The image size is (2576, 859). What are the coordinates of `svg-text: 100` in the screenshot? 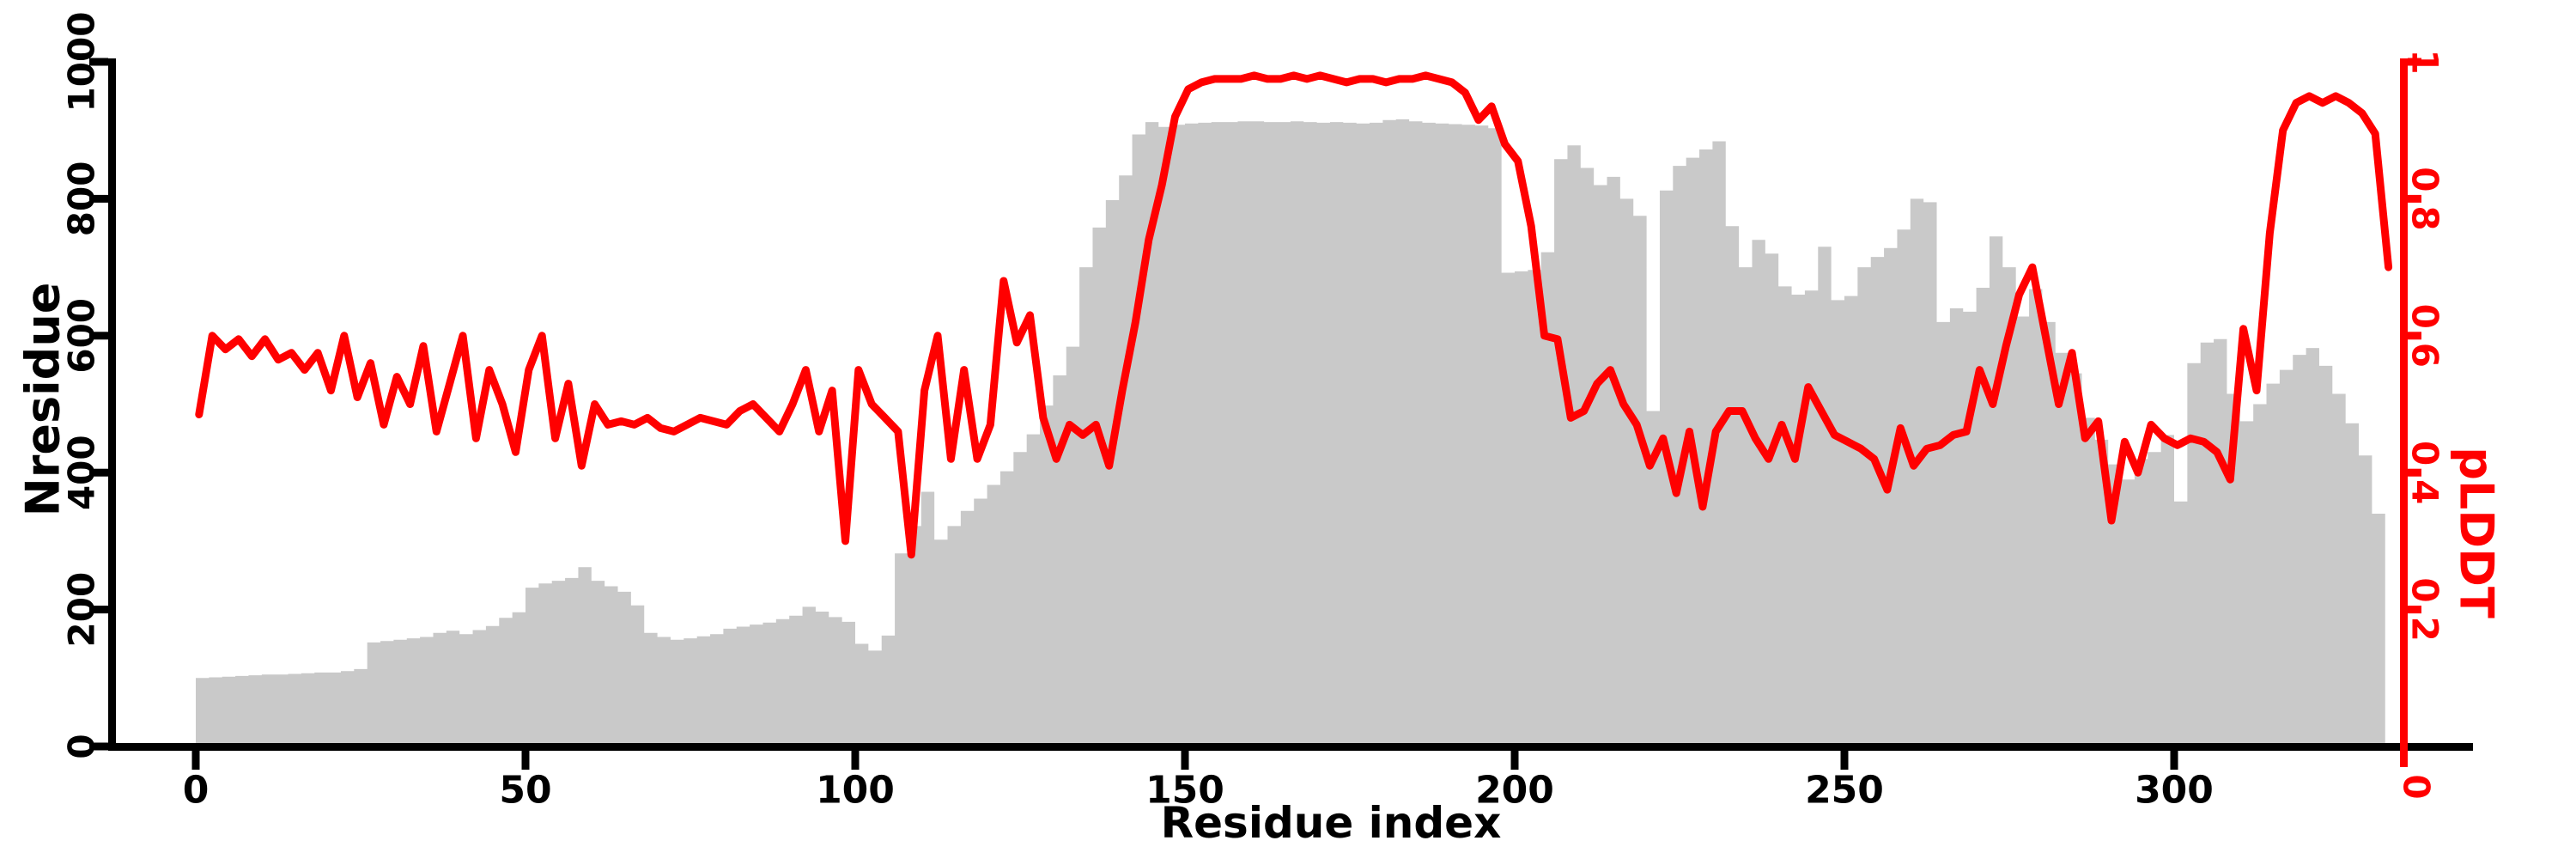 It's located at (856, 791).